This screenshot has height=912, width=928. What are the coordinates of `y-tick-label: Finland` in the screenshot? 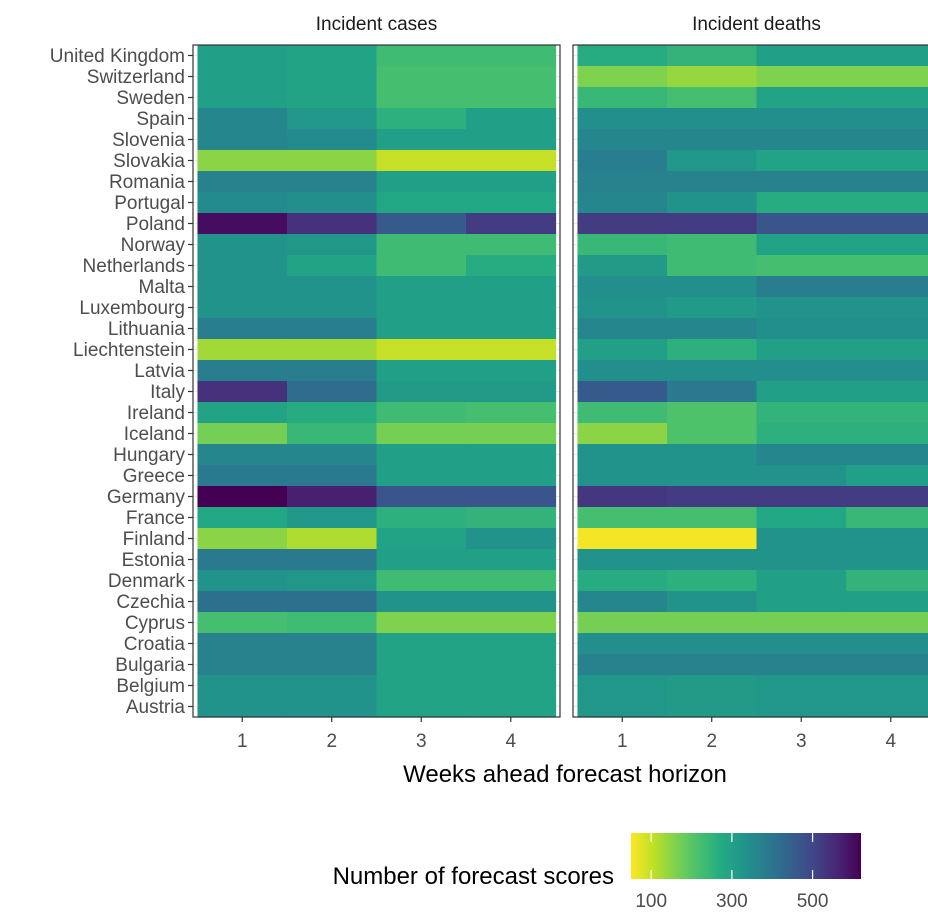 It's located at (154, 539).